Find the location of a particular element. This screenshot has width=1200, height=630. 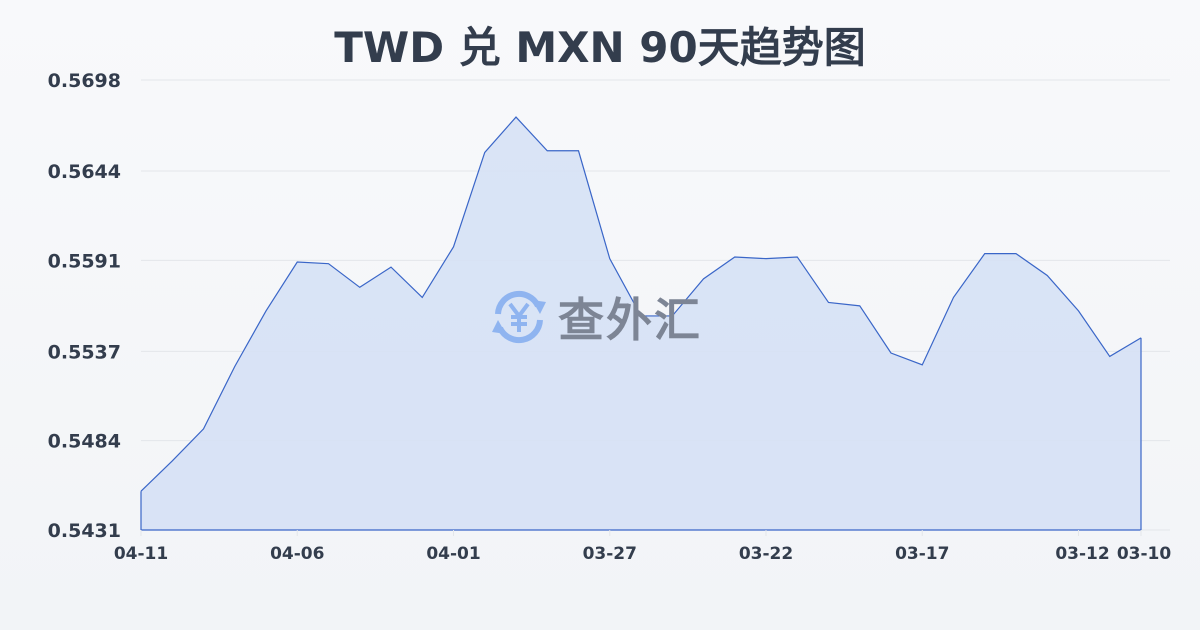

y-tick-label: 0.5537 is located at coordinates (84, 352).